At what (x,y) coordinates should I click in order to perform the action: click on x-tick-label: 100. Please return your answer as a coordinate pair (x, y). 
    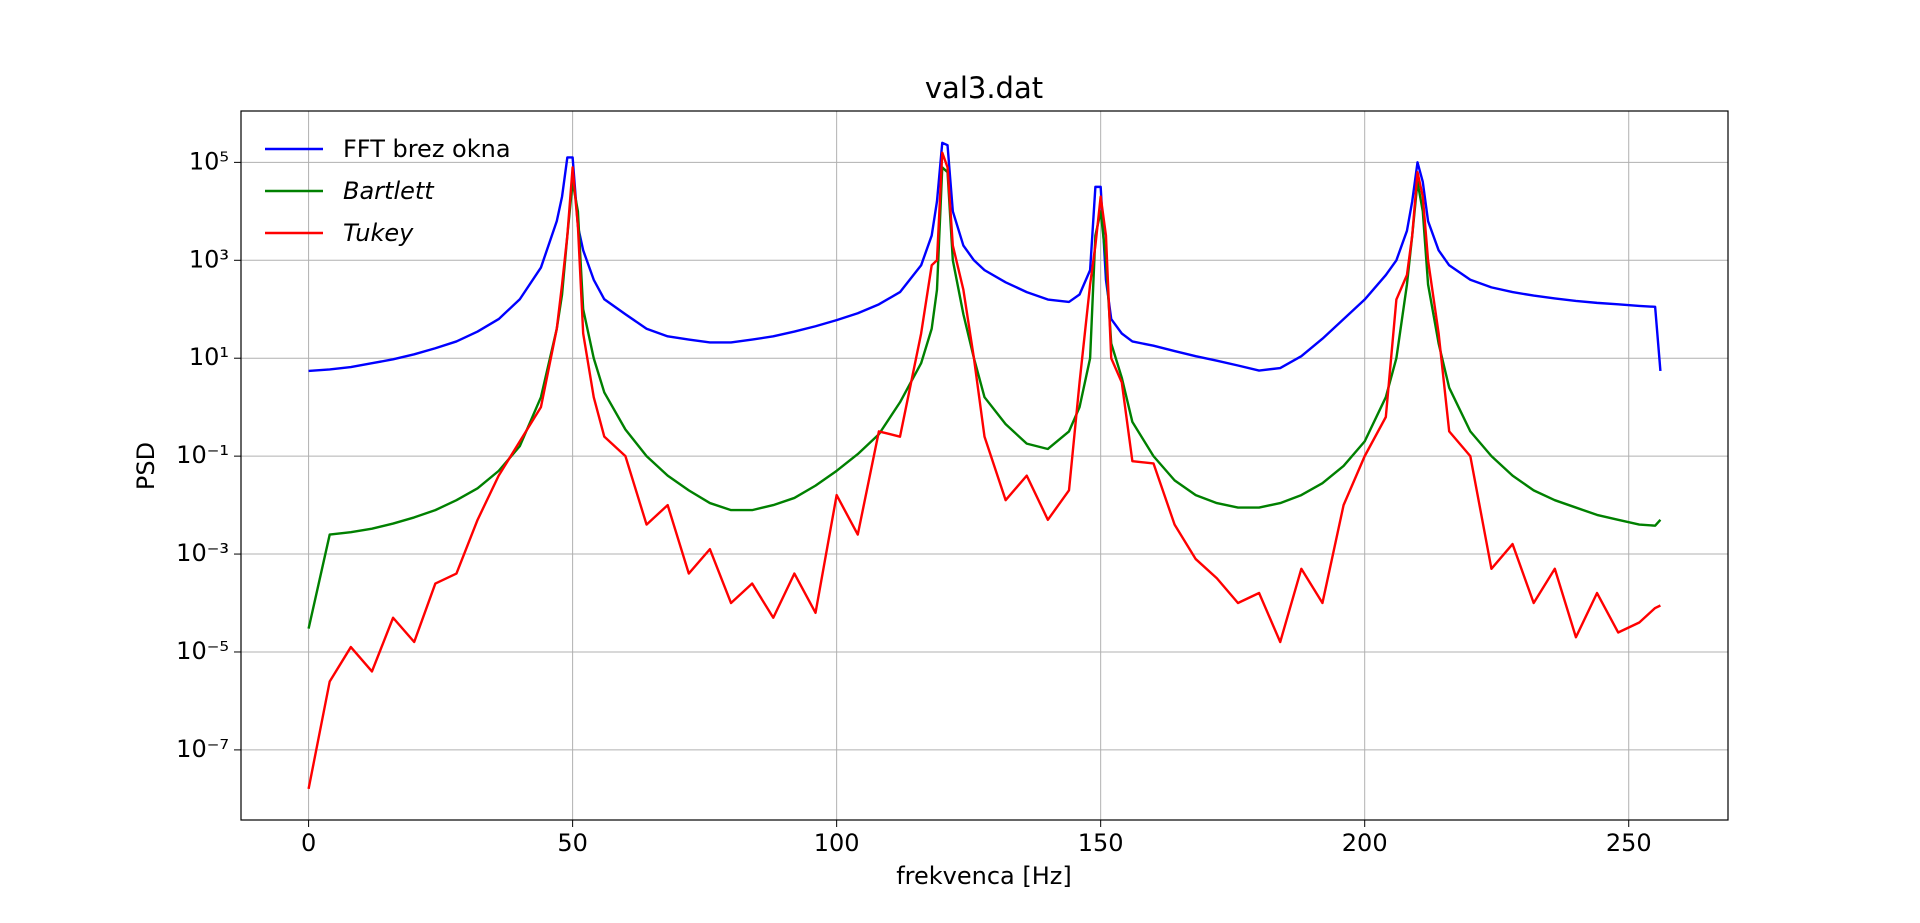
    Looking at the image, I should click on (837, 843).